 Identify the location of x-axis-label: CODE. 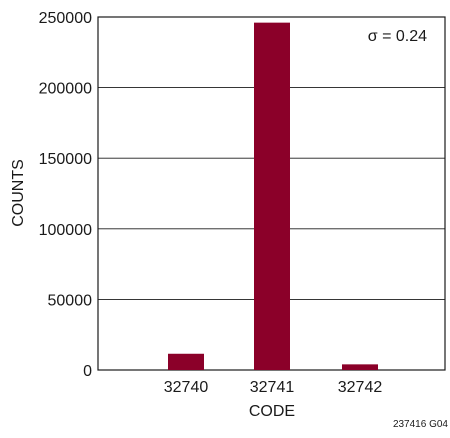
(272, 411).